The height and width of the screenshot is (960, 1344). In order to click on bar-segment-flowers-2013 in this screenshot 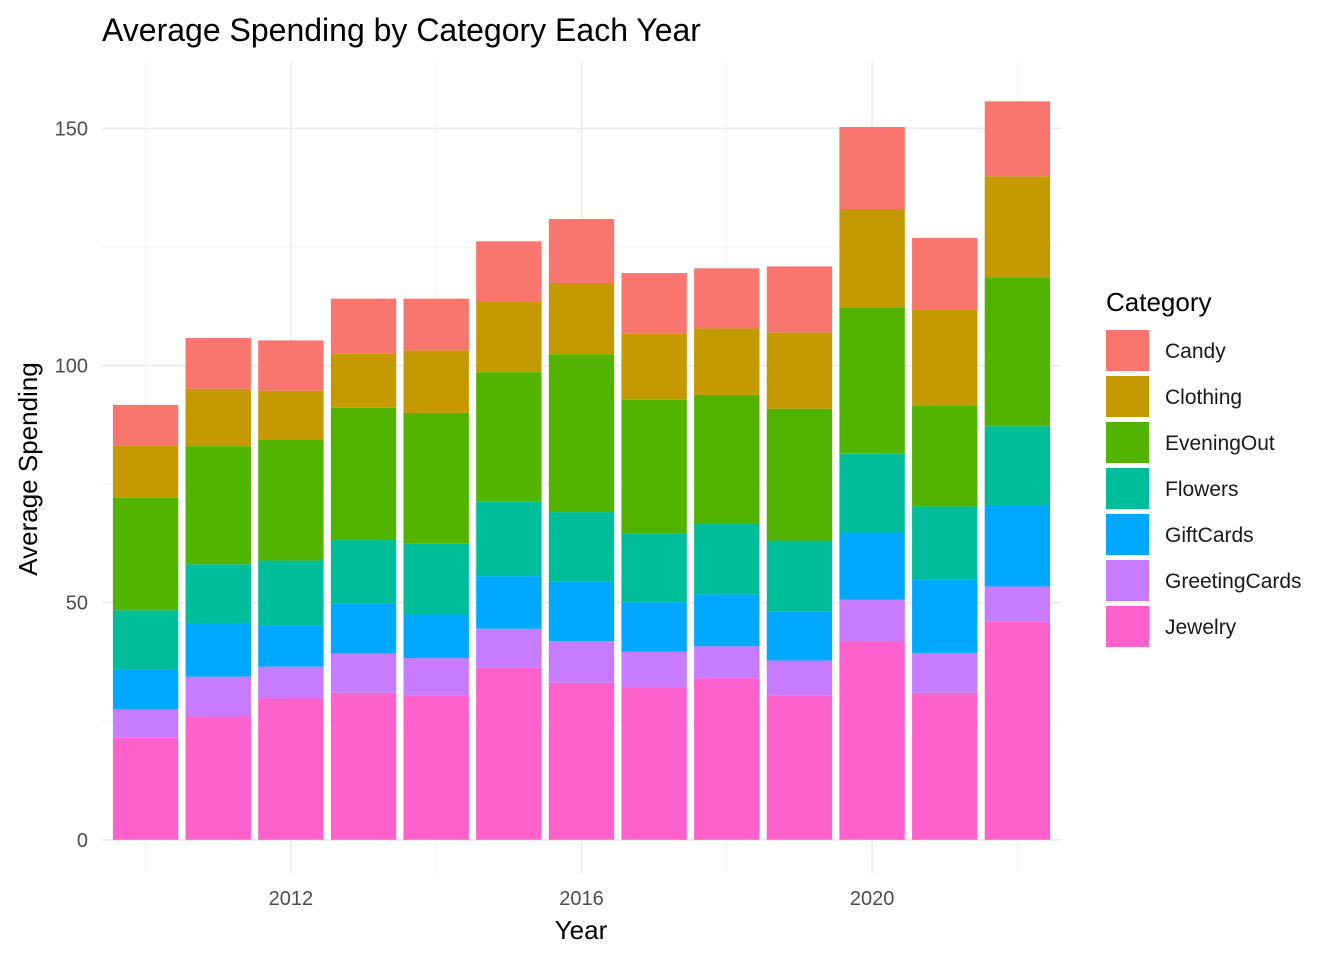, I will do `click(363, 572)`.